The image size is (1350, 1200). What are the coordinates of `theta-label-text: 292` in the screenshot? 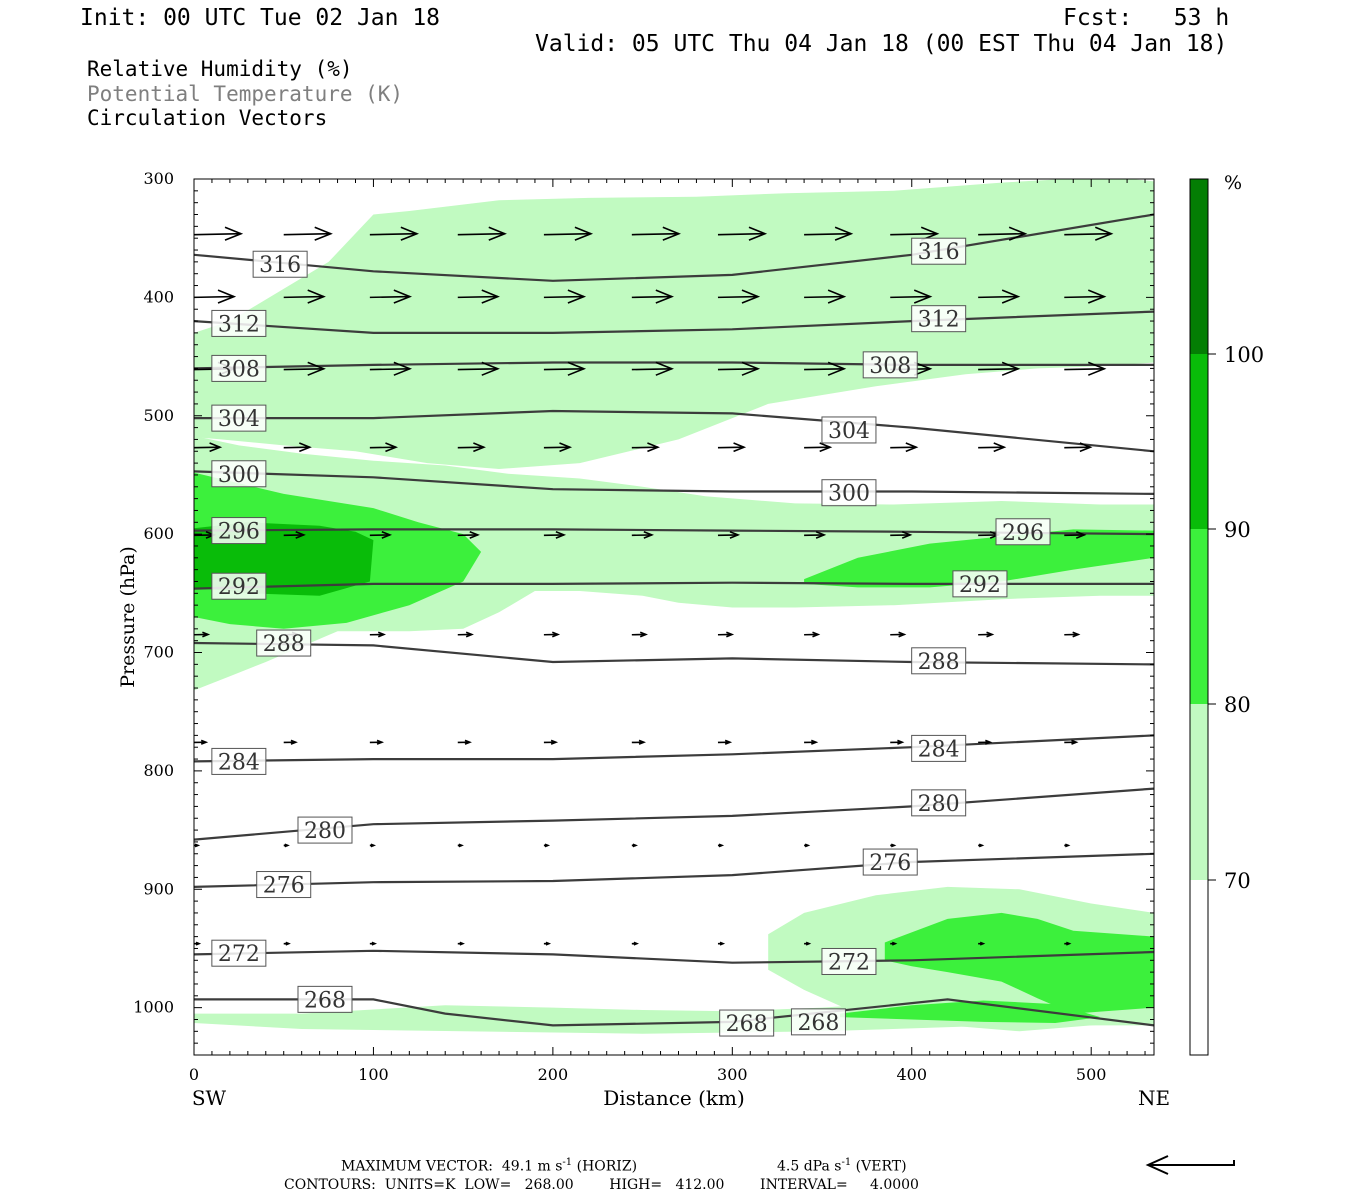 It's located at (239, 587).